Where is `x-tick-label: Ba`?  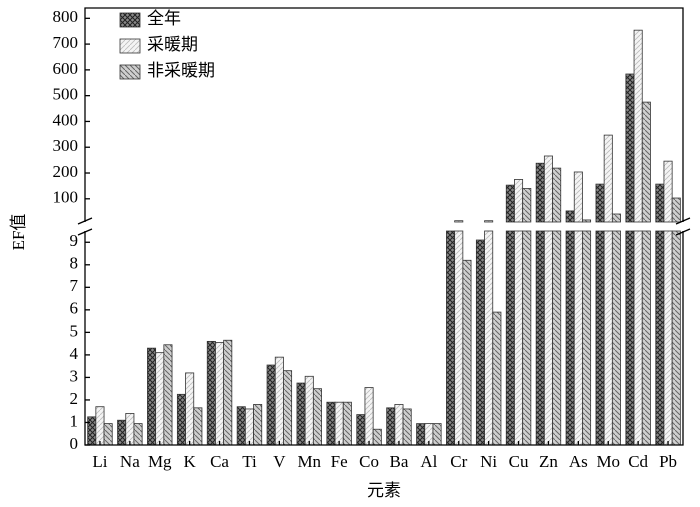
x-tick-label: Ba is located at coordinates (399, 461).